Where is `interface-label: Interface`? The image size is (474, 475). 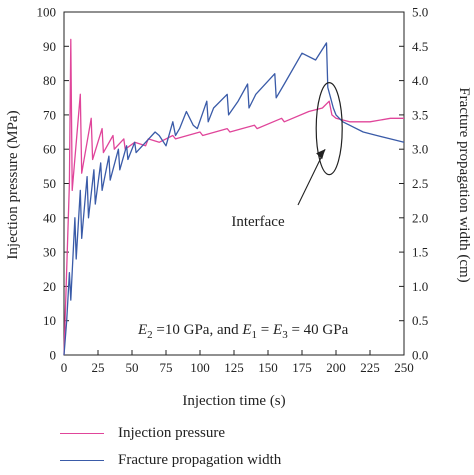
interface-label: Interface is located at coordinates (258, 222).